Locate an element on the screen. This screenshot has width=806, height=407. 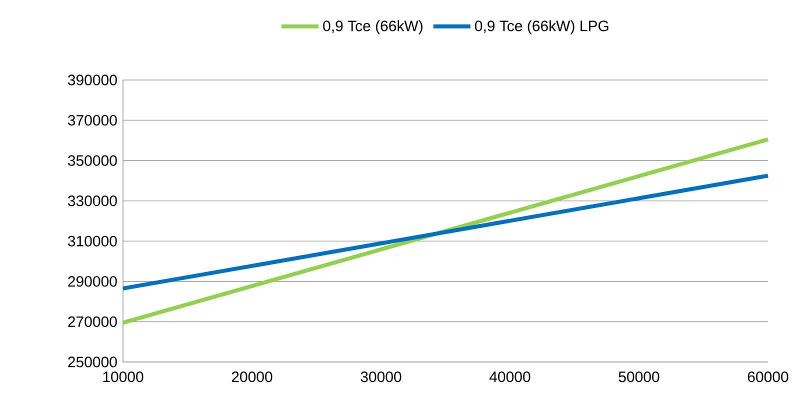
y-tick-label: 390000 is located at coordinates (92, 80).